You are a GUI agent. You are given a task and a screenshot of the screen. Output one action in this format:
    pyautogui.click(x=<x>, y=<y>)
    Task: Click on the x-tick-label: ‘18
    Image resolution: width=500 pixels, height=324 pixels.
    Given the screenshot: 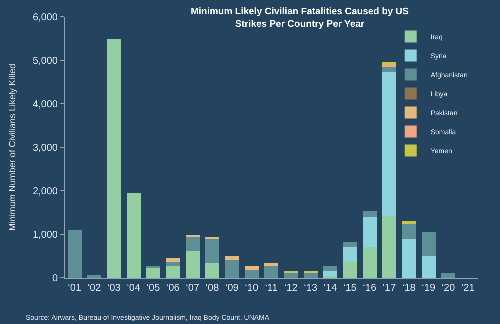 What is the action you would take?
    pyautogui.click(x=409, y=288)
    